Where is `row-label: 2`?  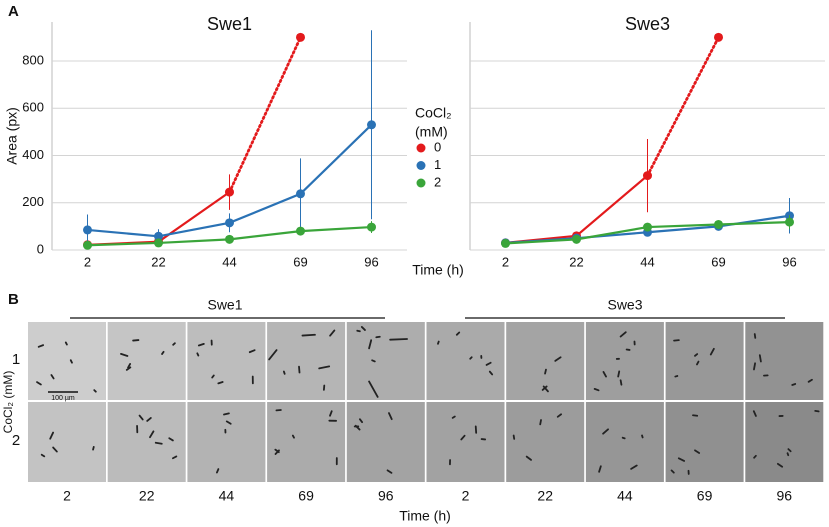
row-label: 2 is located at coordinates (16, 440).